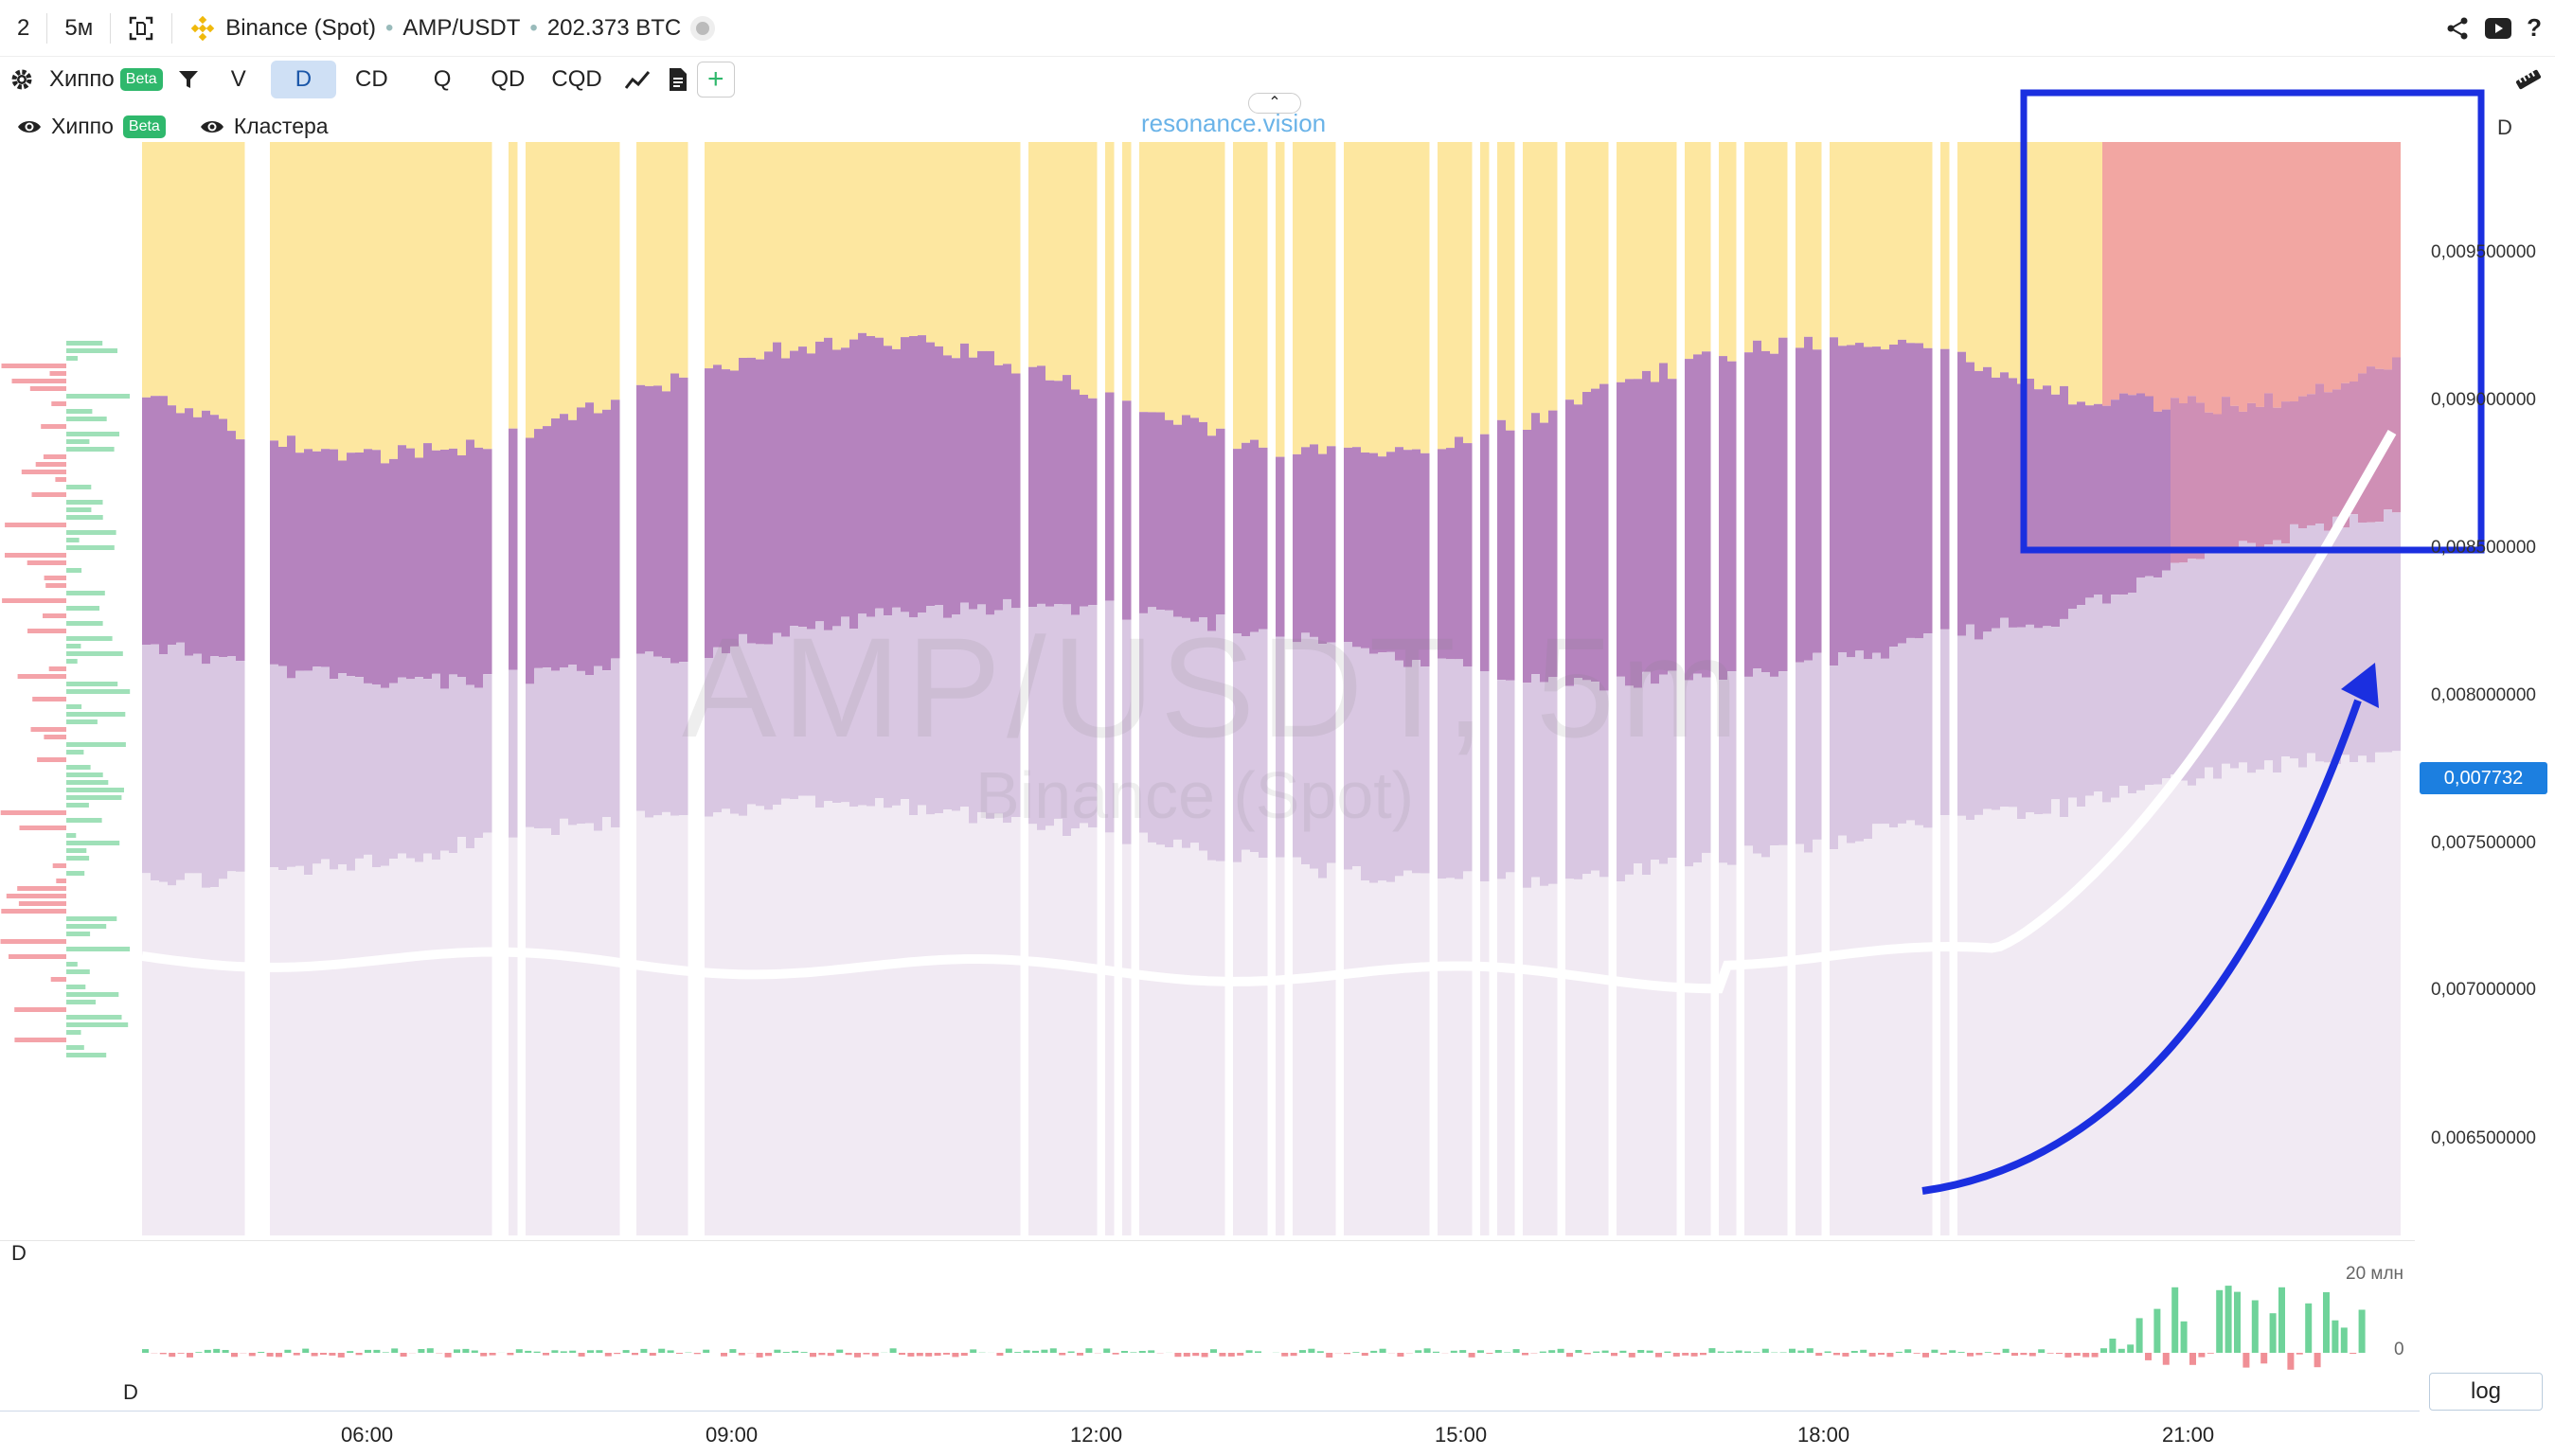 Image resolution: width=2555 pixels, height=1456 pixels. I want to click on tab-v: V, so click(238, 79).